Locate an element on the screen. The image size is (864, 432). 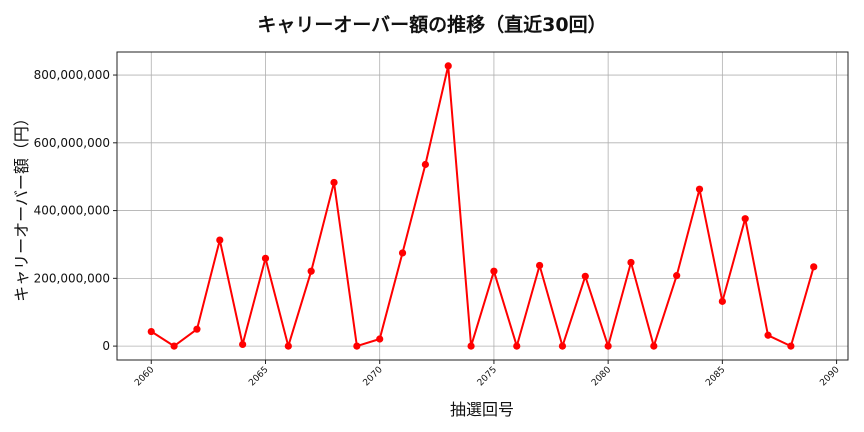
x-tick-label: 2080 is located at coordinates (601, 376).